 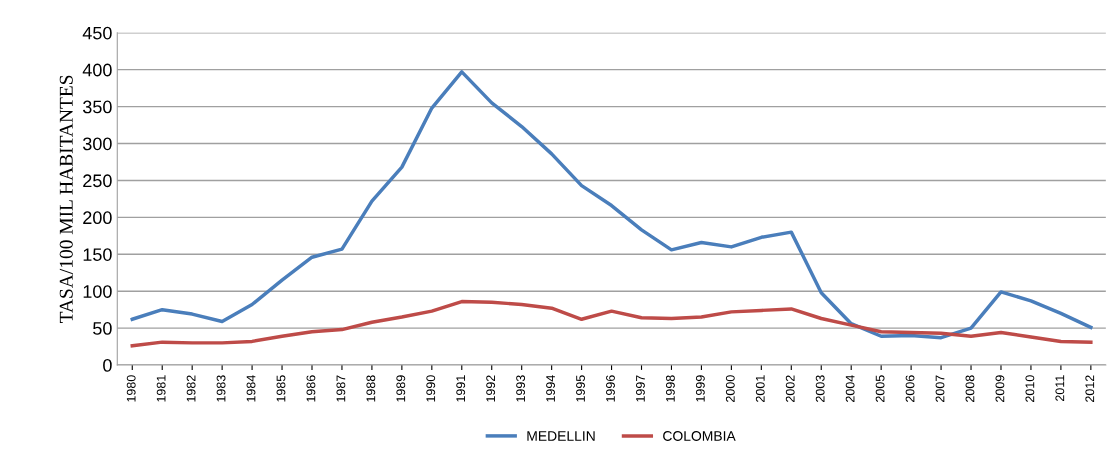 What do you see at coordinates (561, 436) in the screenshot?
I see `legend-label: MEDELLIN` at bounding box center [561, 436].